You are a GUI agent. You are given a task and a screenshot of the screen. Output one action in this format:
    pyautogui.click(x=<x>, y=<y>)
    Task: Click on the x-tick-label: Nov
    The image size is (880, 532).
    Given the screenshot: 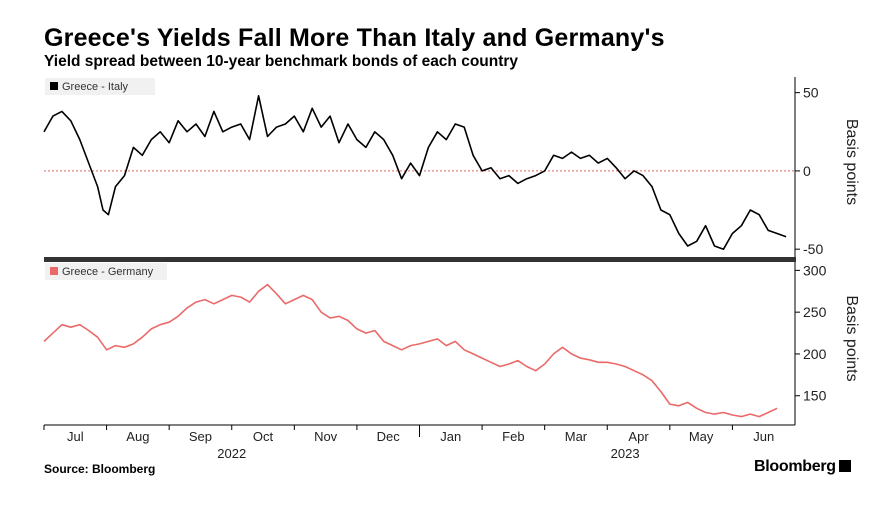 What is the action you would take?
    pyautogui.click(x=326, y=436)
    